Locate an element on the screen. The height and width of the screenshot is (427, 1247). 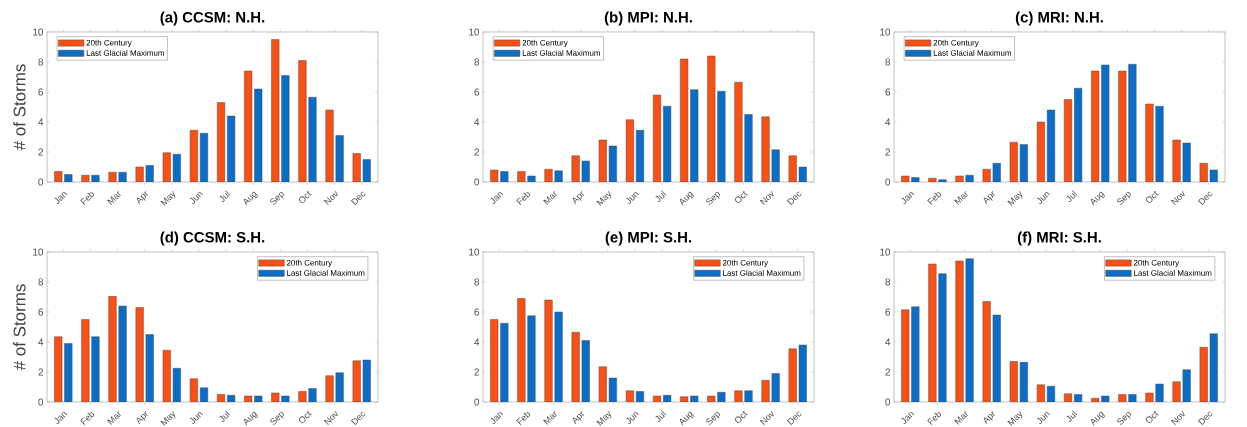
chart-title: (b) MPI: N.H. is located at coordinates (648, 18).